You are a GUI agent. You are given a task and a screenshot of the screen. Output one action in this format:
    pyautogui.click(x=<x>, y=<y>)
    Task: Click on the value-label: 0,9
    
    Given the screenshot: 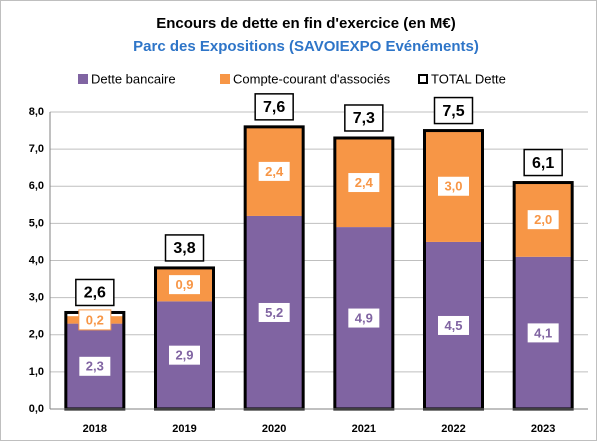 What is the action you would take?
    pyautogui.click(x=184, y=284)
    